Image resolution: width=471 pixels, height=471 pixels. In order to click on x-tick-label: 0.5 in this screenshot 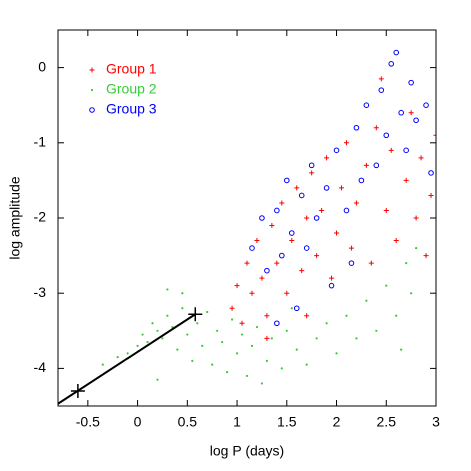, I will do `click(188, 422)`.